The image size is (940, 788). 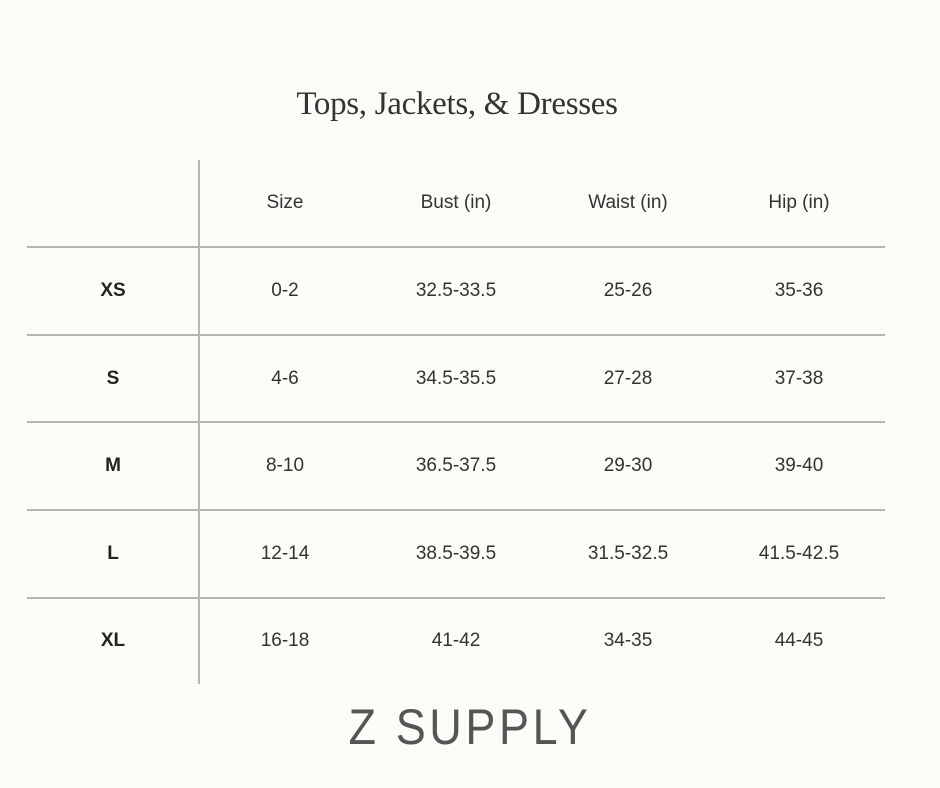 What do you see at coordinates (285, 465) in the screenshot?
I see `table-cell-size: 8-10` at bounding box center [285, 465].